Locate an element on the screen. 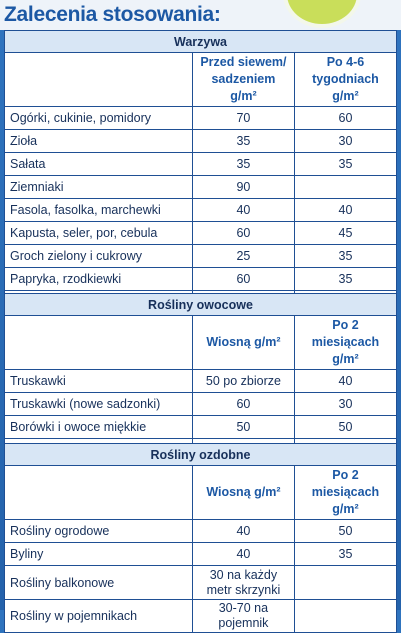 This screenshot has height=633, width=401. cell: 30 na każdy metr skrzynki is located at coordinates (243, 582).